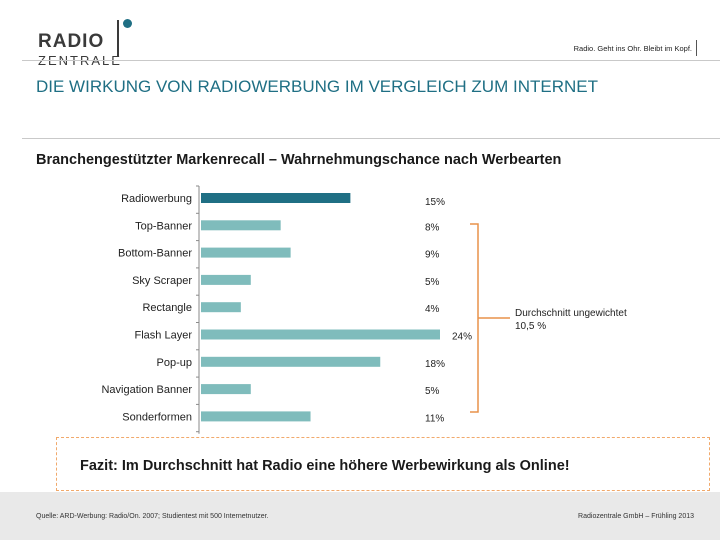 This screenshot has width=720, height=540. I want to click on logo-dot-icon, so click(127, 23).